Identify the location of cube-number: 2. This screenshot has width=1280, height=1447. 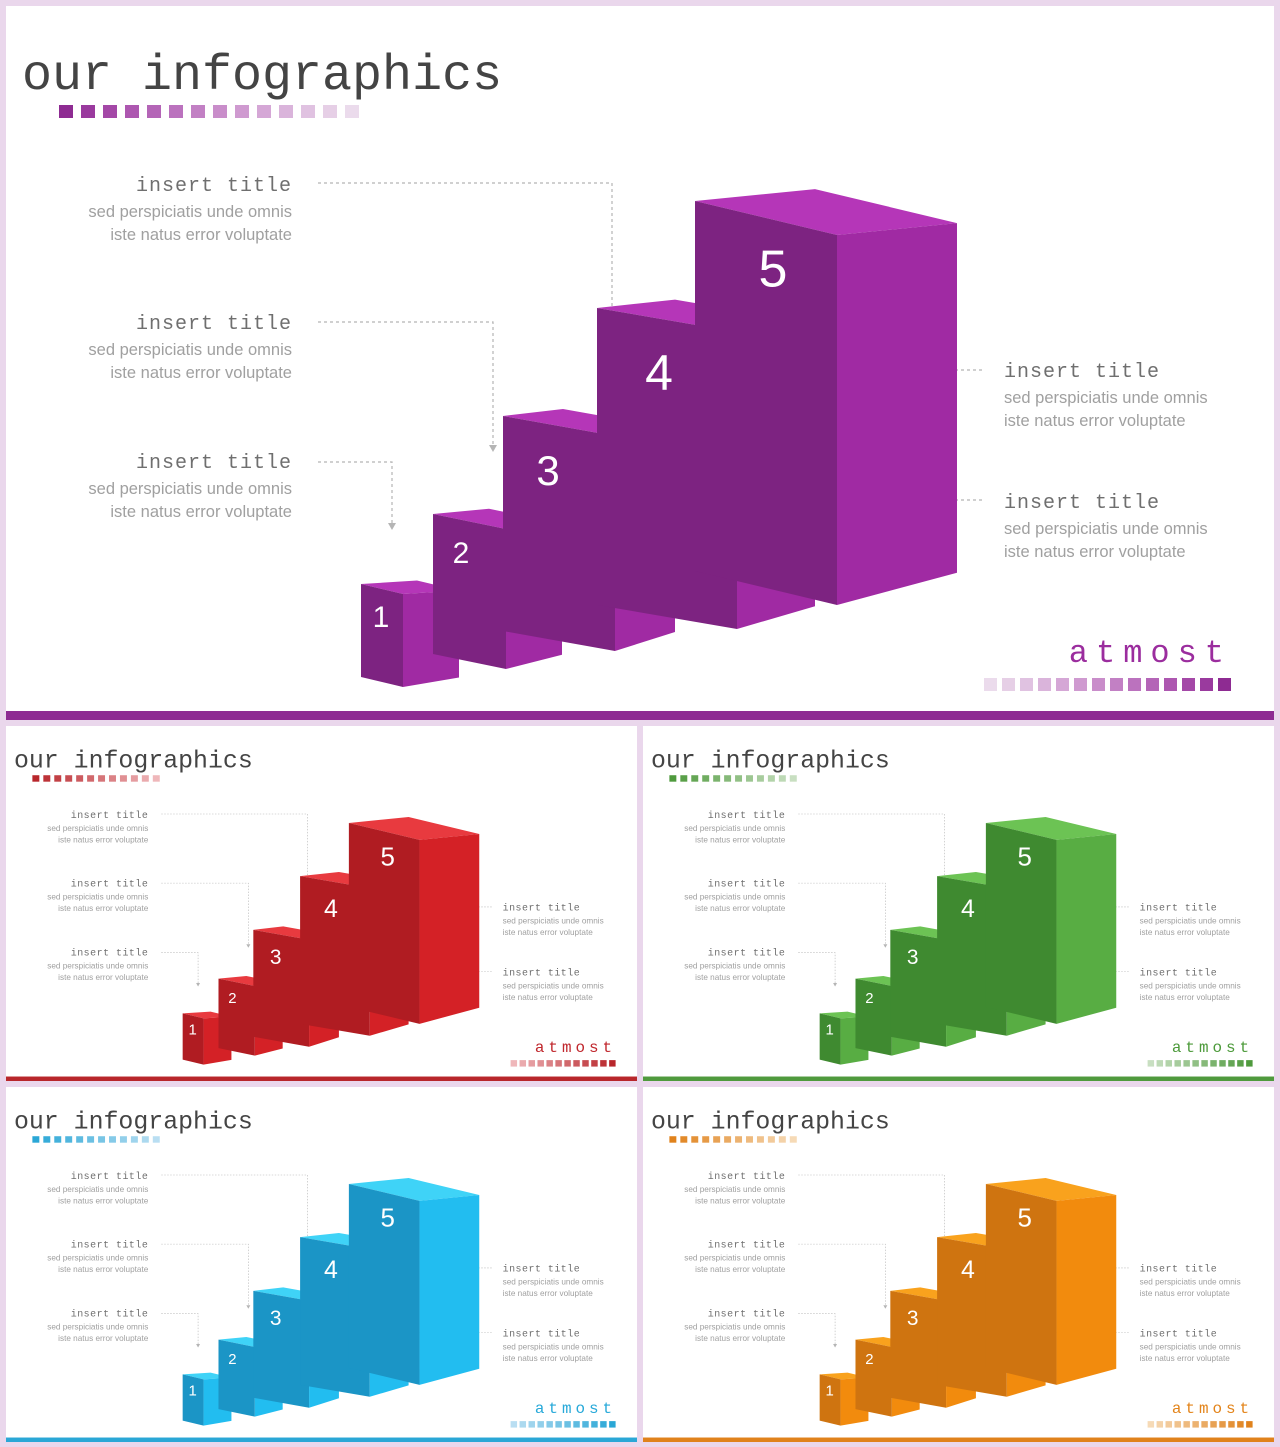
(869, 1359).